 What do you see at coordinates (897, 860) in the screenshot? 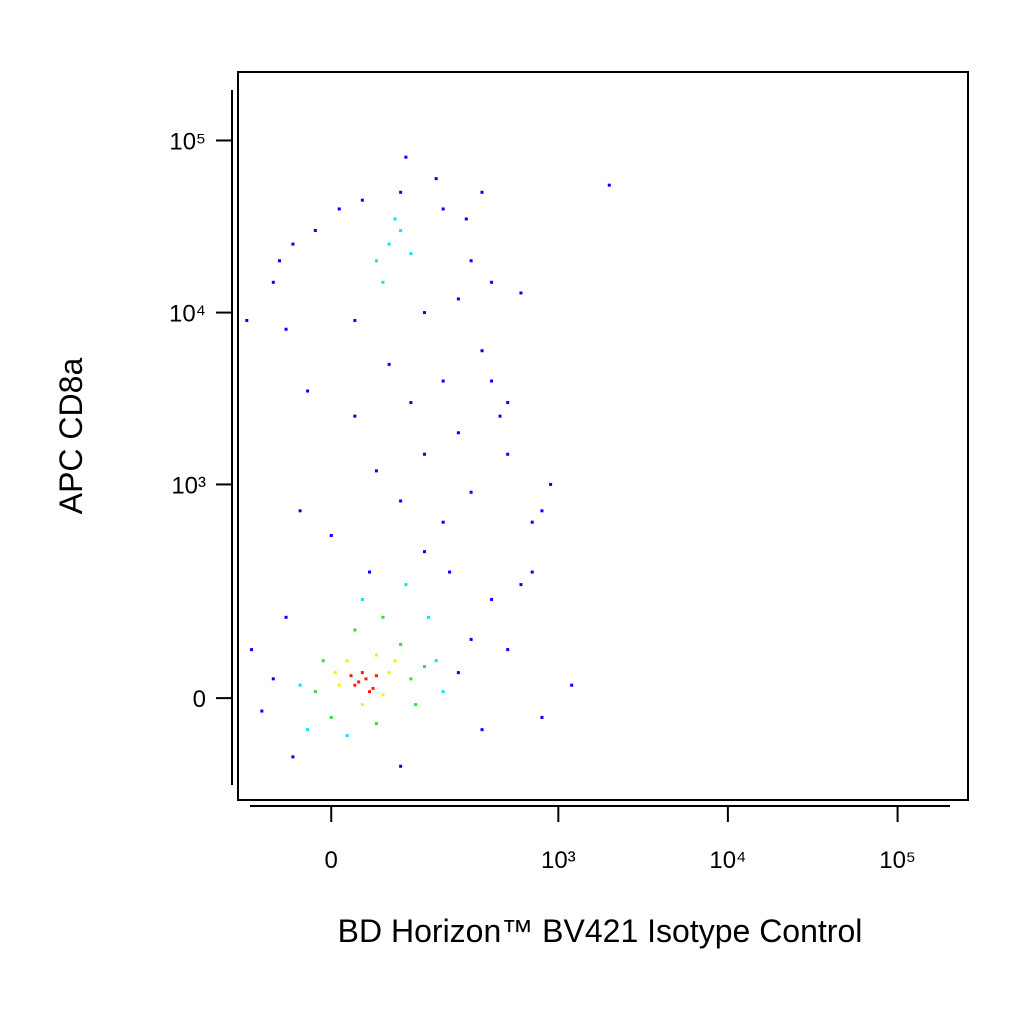
I see `x-tick-label: 10⁵` at bounding box center [897, 860].